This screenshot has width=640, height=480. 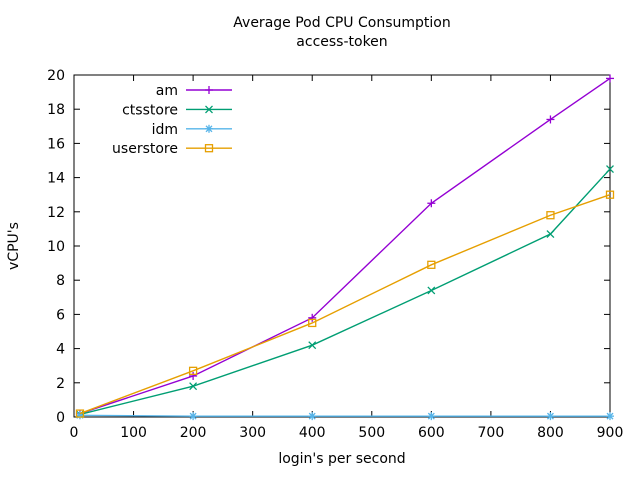 I want to click on y-tick-label: 6, so click(x=60, y=315).